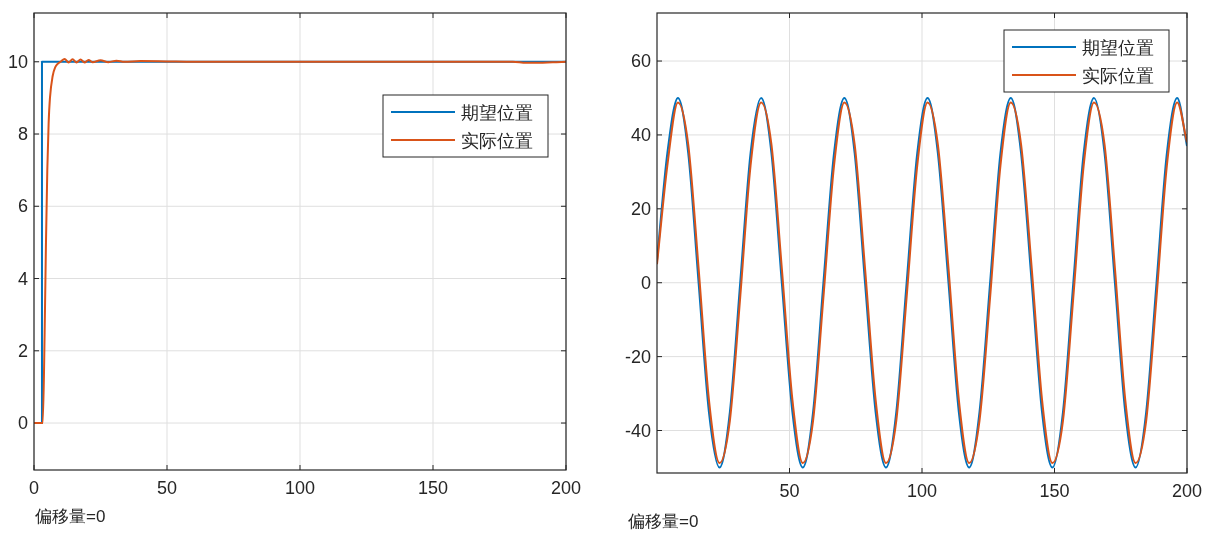 This screenshot has width=1210, height=539. Describe the element at coordinates (637, 356) in the screenshot. I see `y-tick-label: -20` at that location.